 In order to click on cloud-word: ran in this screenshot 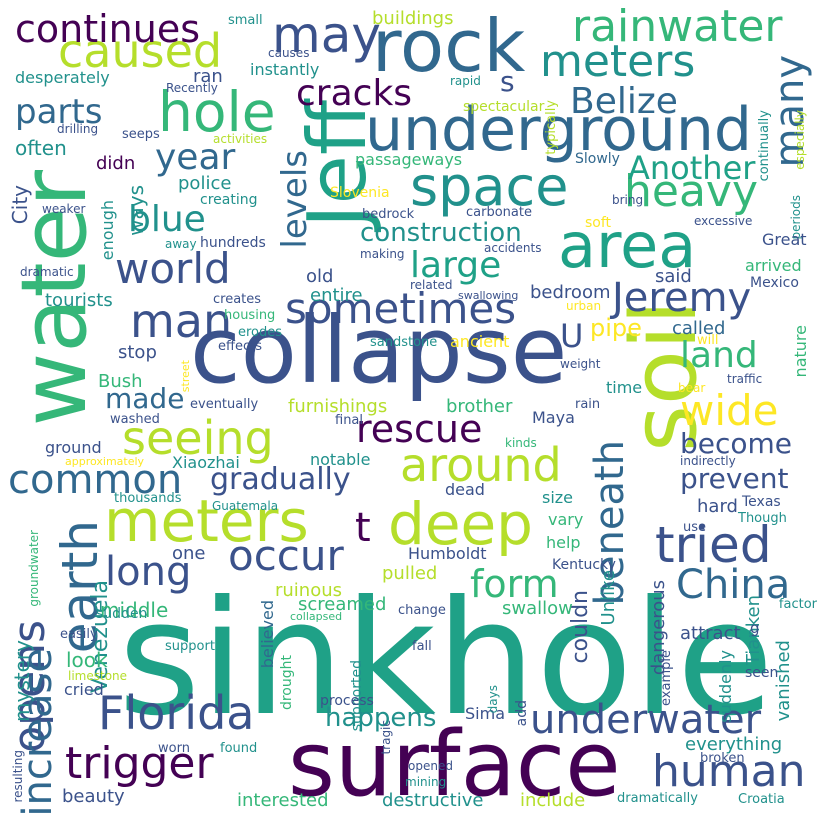, I will do `click(208, 76)`.